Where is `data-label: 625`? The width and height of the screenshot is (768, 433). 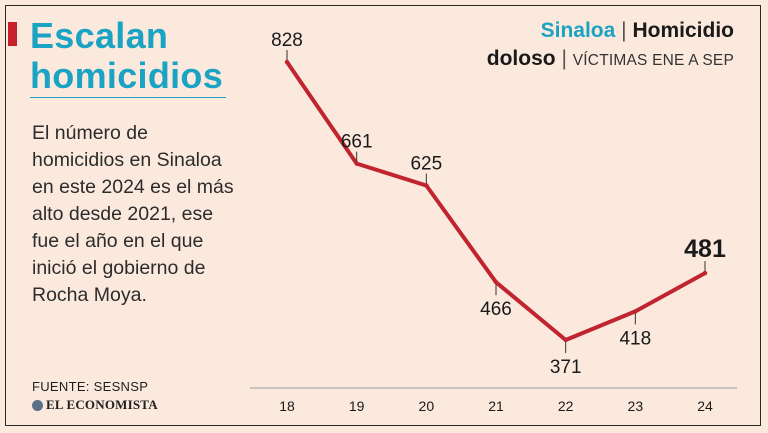
data-label: 625 is located at coordinates (426, 163).